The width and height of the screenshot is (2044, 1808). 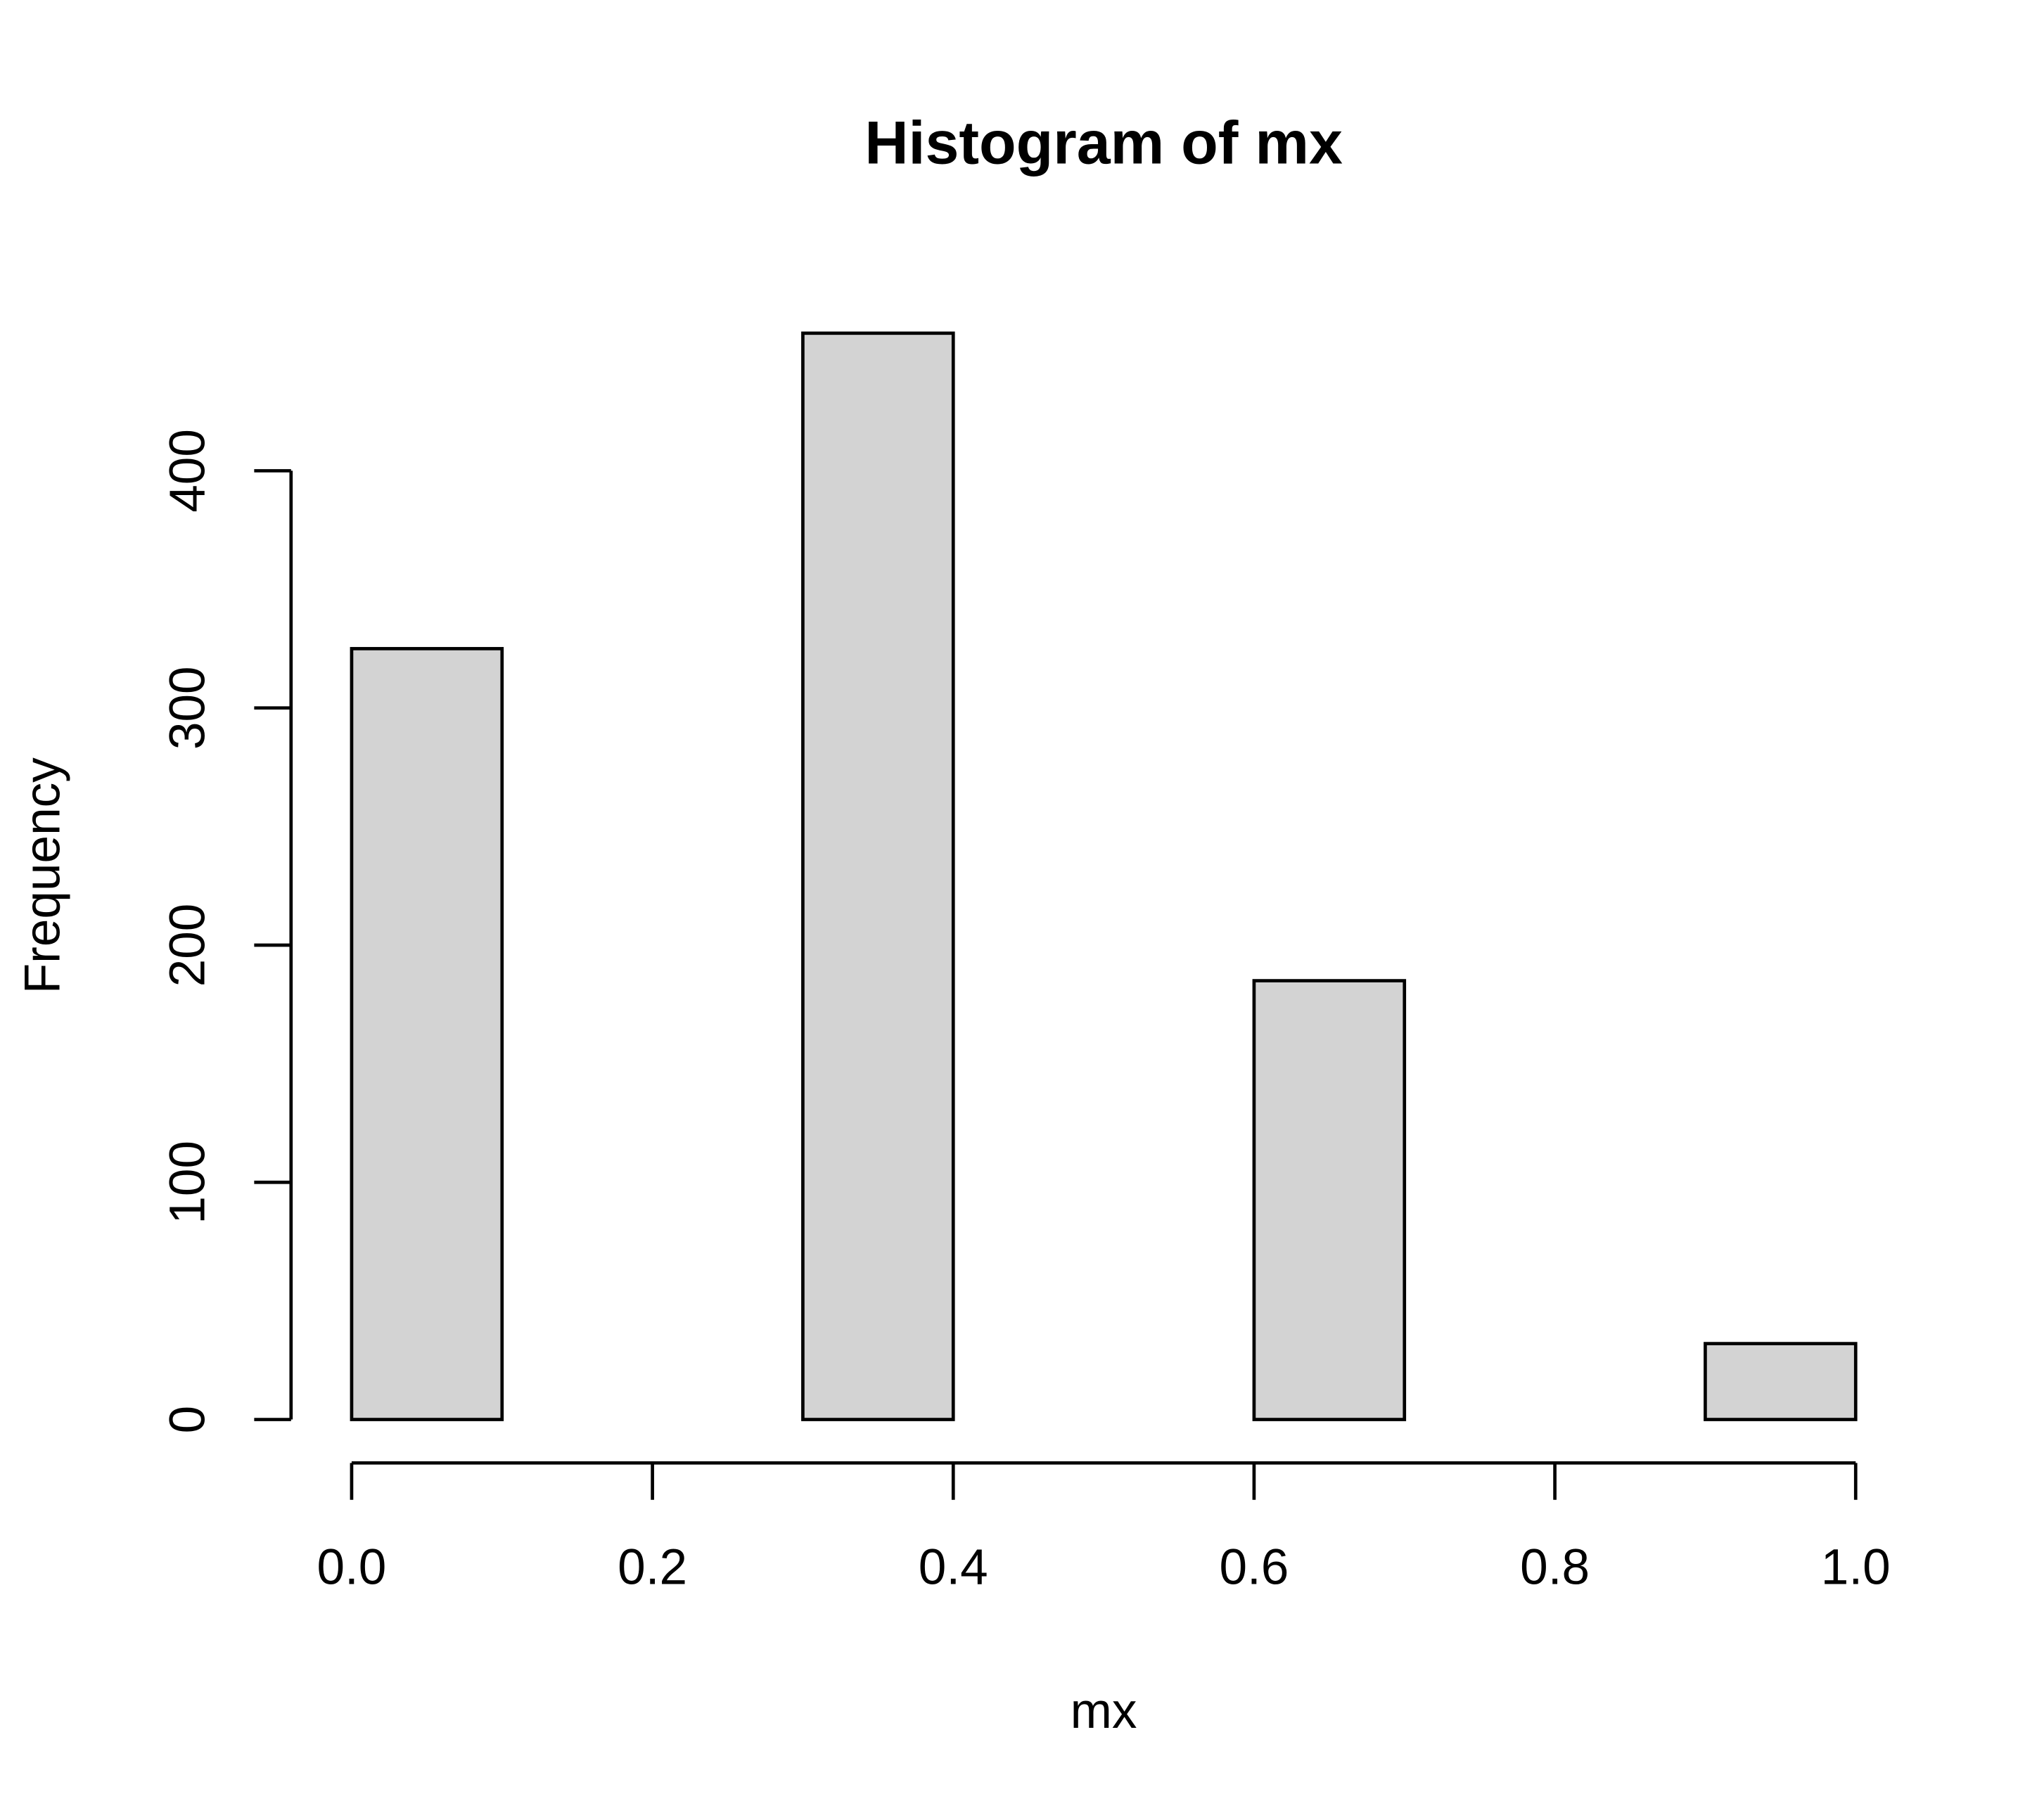 What do you see at coordinates (1103, 144) in the screenshot?
I see `chart-title: Histogram of mx` at bounding box center [1103, 144].